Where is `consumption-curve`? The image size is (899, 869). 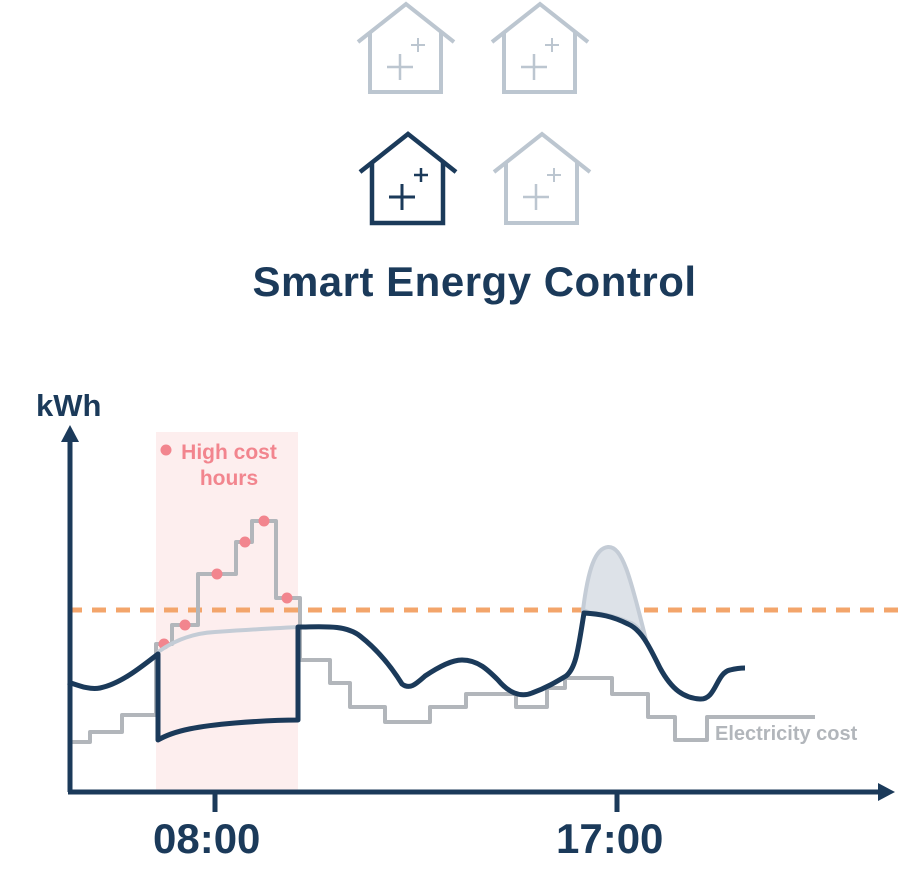 consumption-curve is located at coordinates (406, 676).